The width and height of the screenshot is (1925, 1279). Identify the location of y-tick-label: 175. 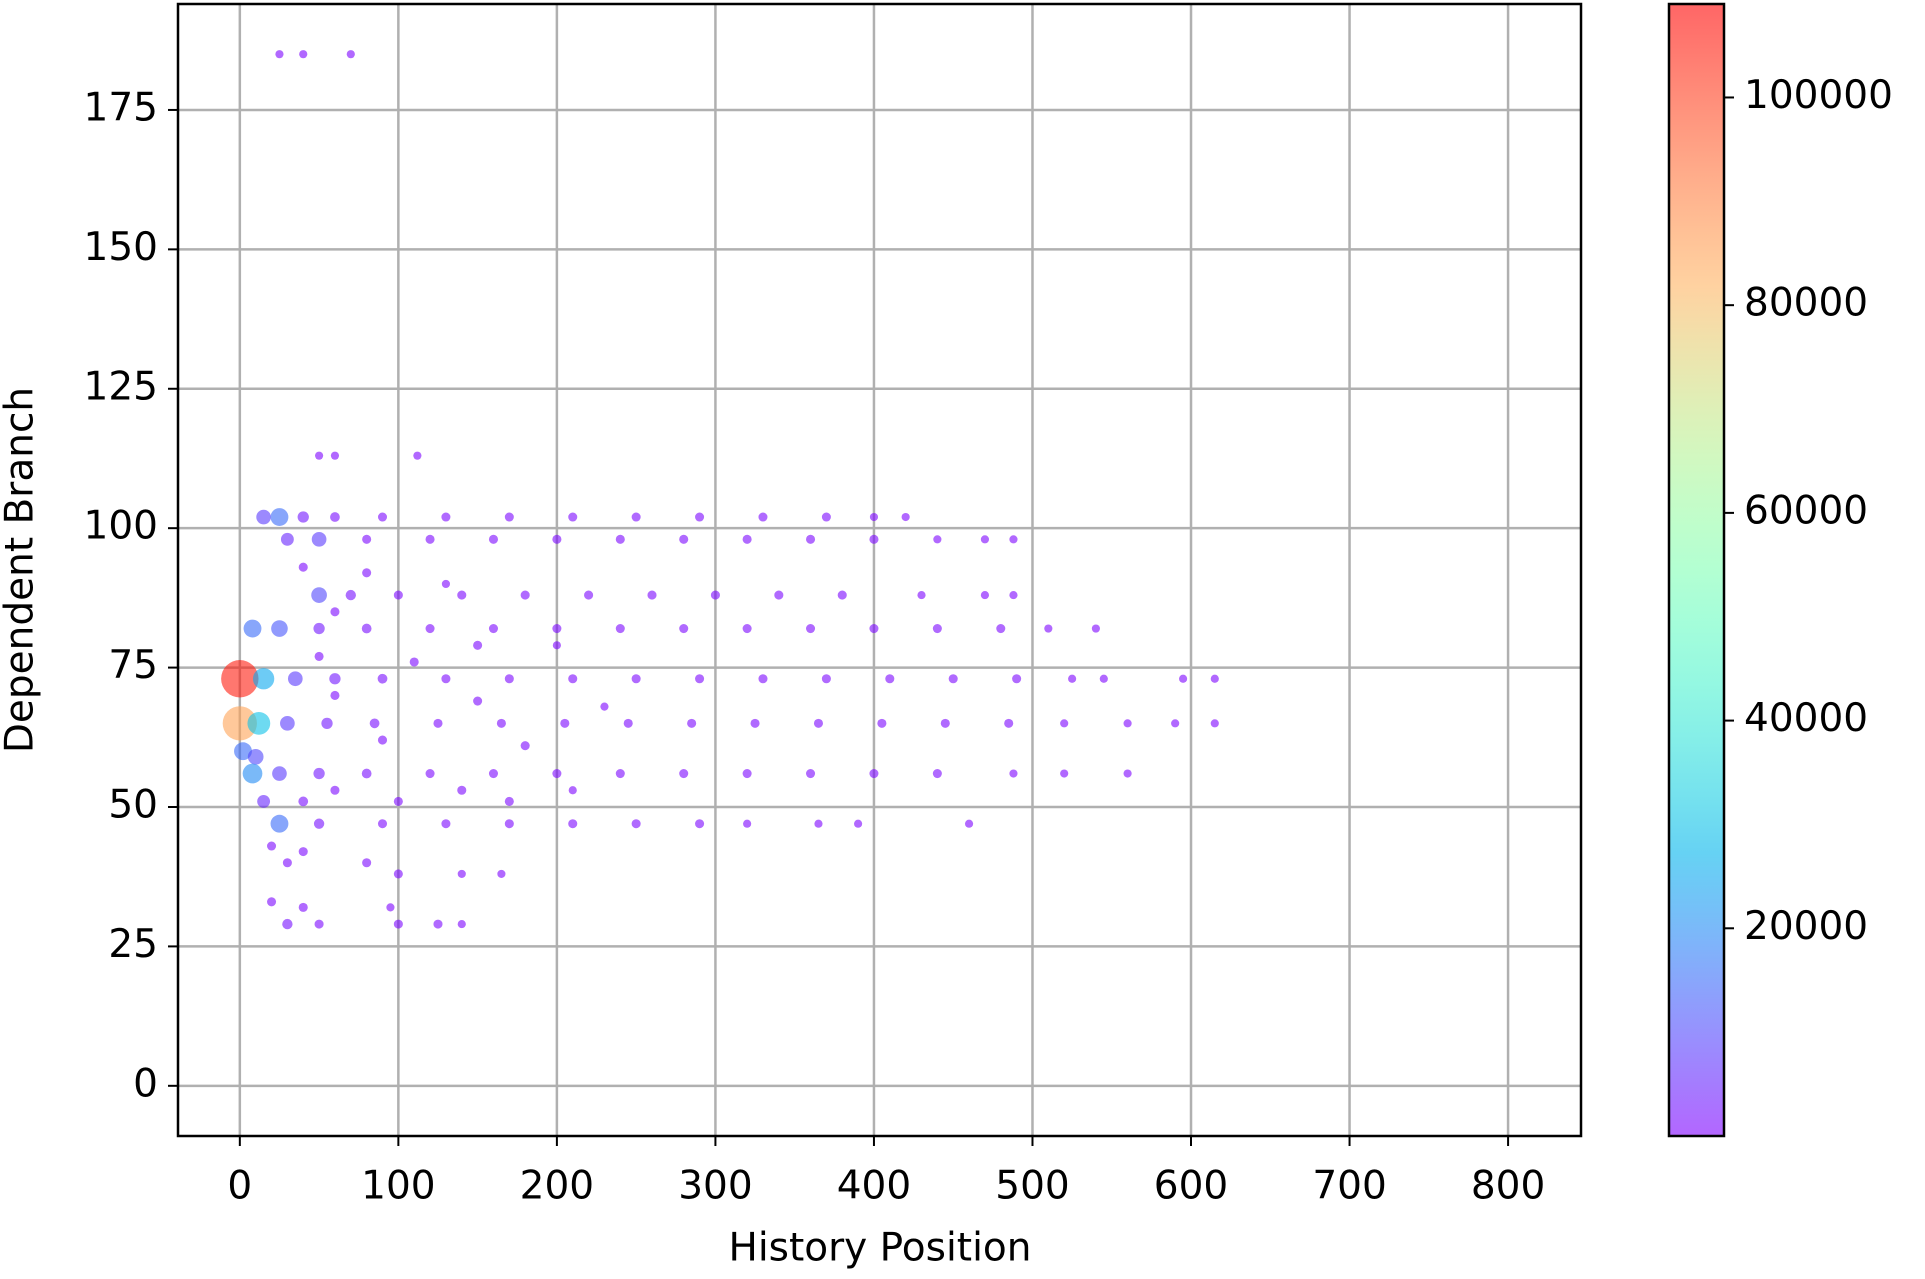
(121, 107).